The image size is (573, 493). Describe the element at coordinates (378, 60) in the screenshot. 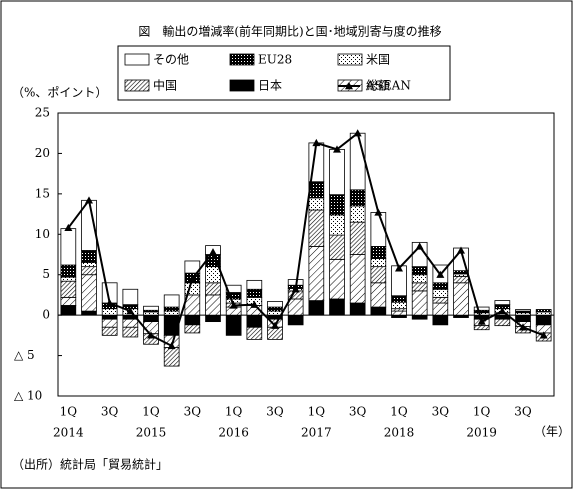

I see `legend-label: 米国` at that location.